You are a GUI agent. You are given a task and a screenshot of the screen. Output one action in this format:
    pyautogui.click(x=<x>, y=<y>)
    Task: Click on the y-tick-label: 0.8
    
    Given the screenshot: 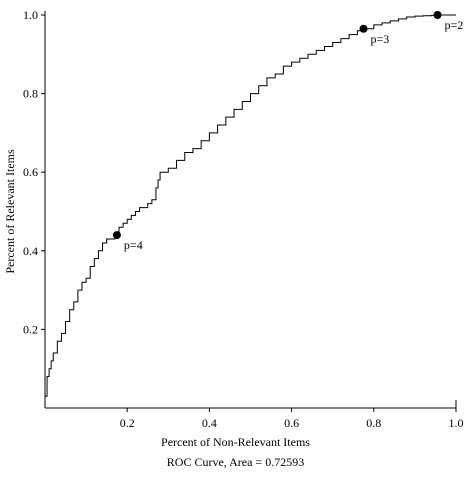 What is the action you would take?
    pyautogui.click(x=30, y=94)
    